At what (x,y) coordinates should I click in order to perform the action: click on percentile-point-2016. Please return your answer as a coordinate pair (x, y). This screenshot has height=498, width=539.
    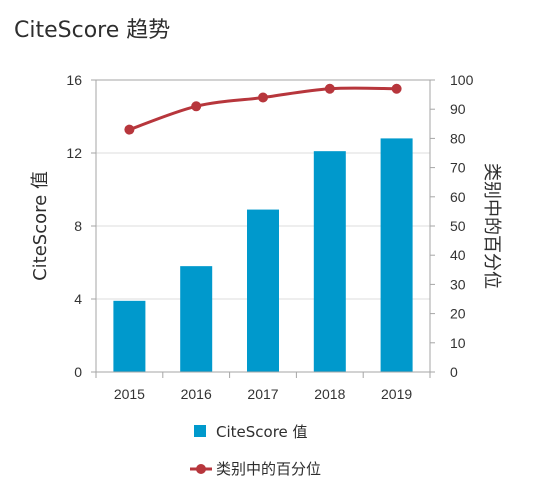
    Looking at the image, I should click on (196, 106).